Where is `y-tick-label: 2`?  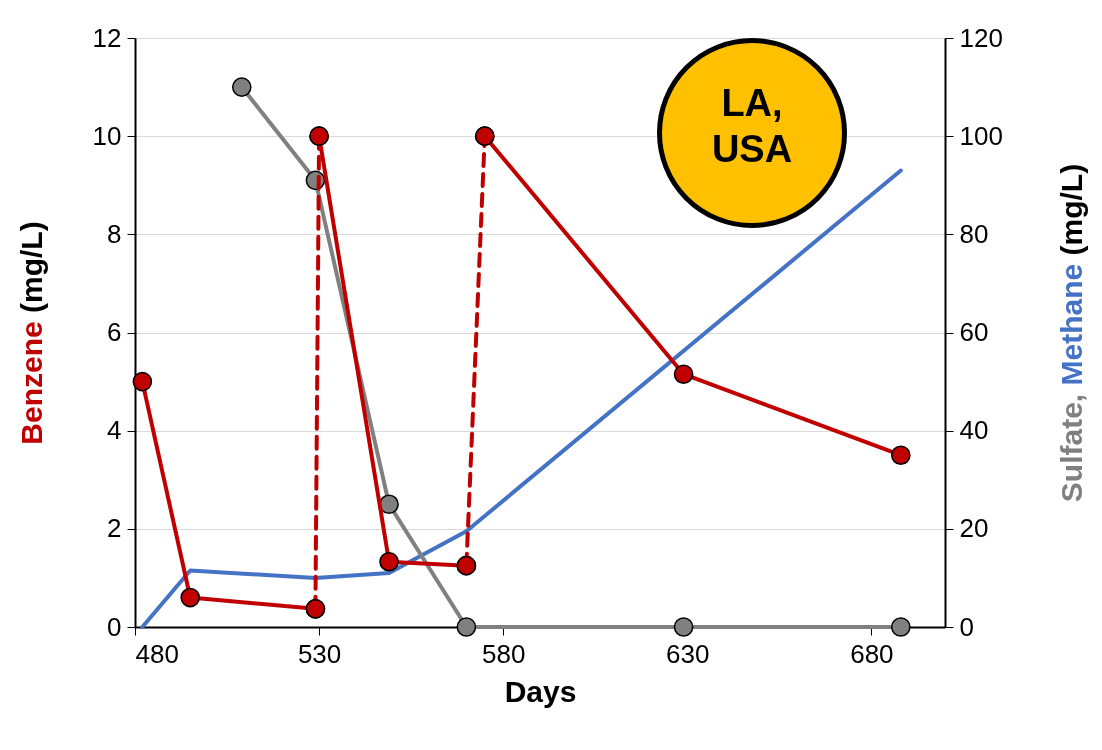 y-tick-label: 2 is located at coordinates (114, 528).